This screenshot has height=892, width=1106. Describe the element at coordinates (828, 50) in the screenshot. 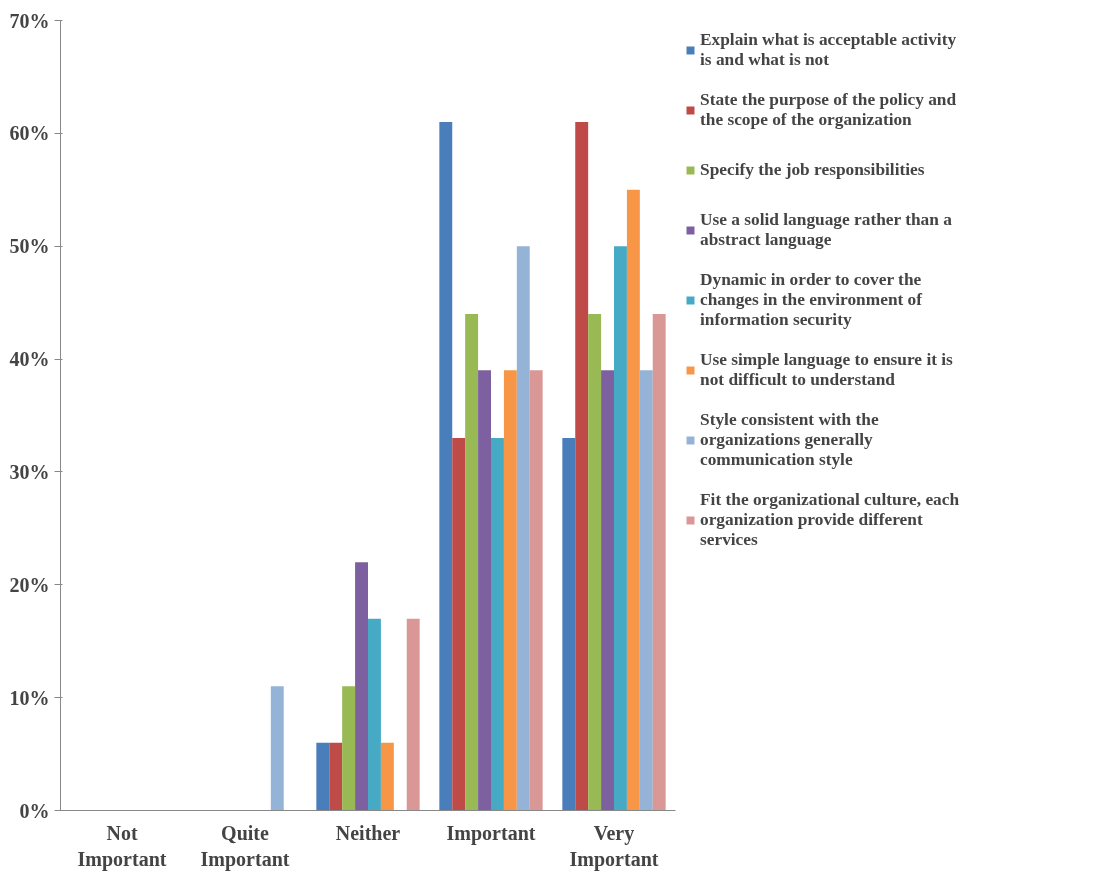

I see `legend-label: Explain what is acceptable activity is and what is not` at that location.